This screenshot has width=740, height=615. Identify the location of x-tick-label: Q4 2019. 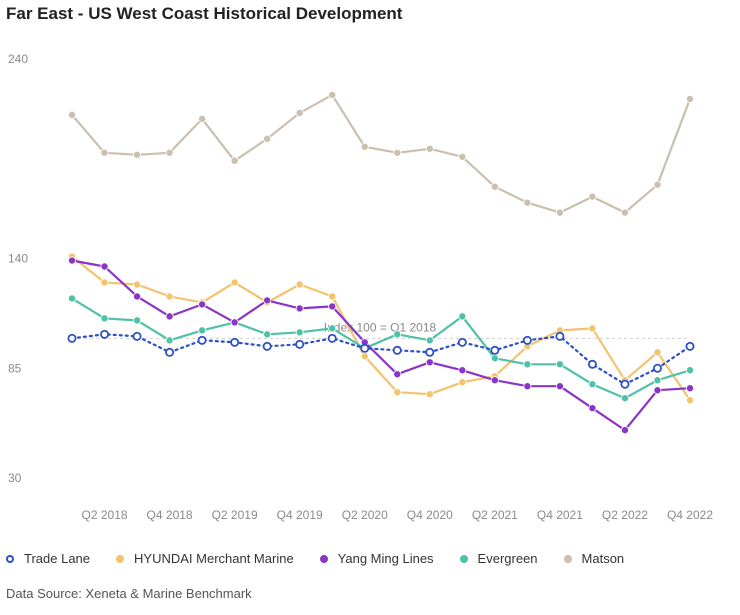
(300, 515).